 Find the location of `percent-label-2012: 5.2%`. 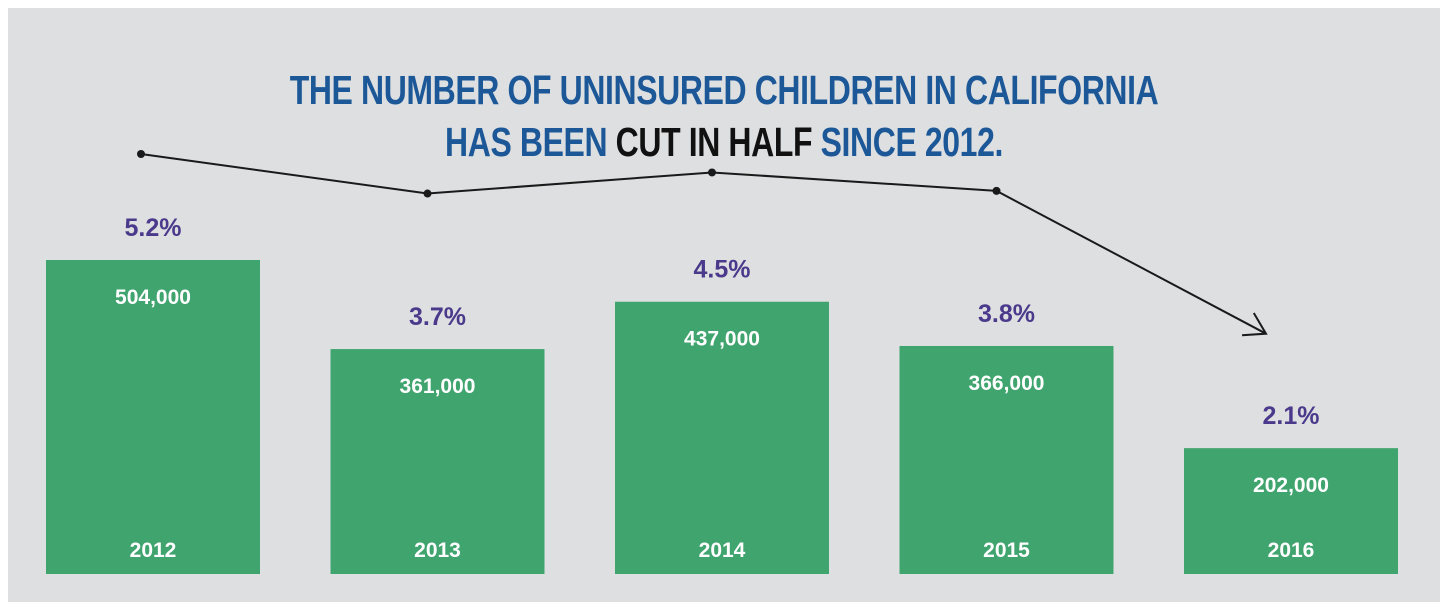

percent-label-2012: 5.2% is located at coordinates (153, 228).